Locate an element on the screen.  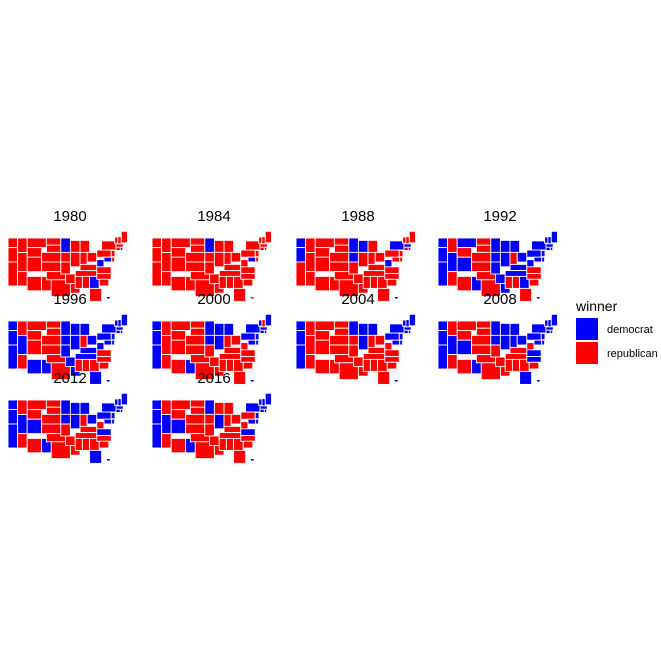
state-co-2008 is located at coordinates (464, 347).